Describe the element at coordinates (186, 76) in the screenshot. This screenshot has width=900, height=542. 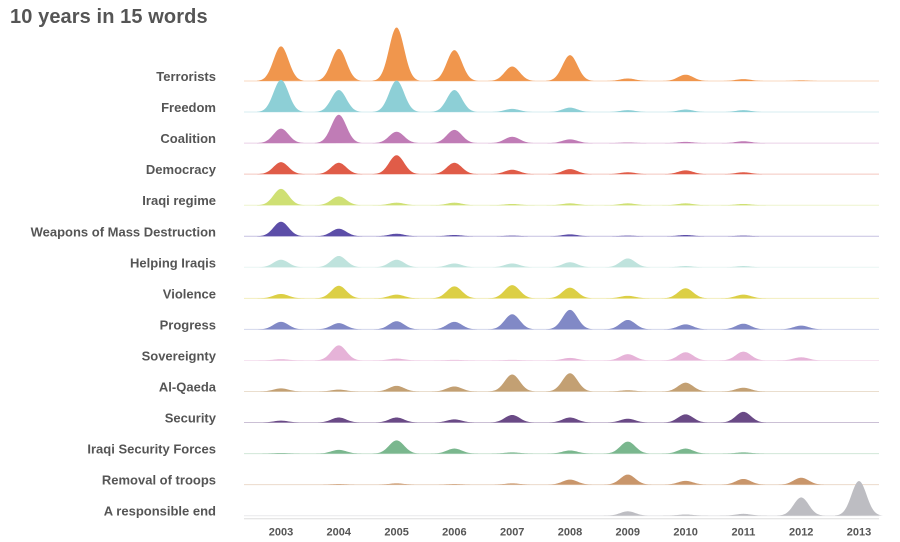
I see `row-label: Terrorists` at that location.